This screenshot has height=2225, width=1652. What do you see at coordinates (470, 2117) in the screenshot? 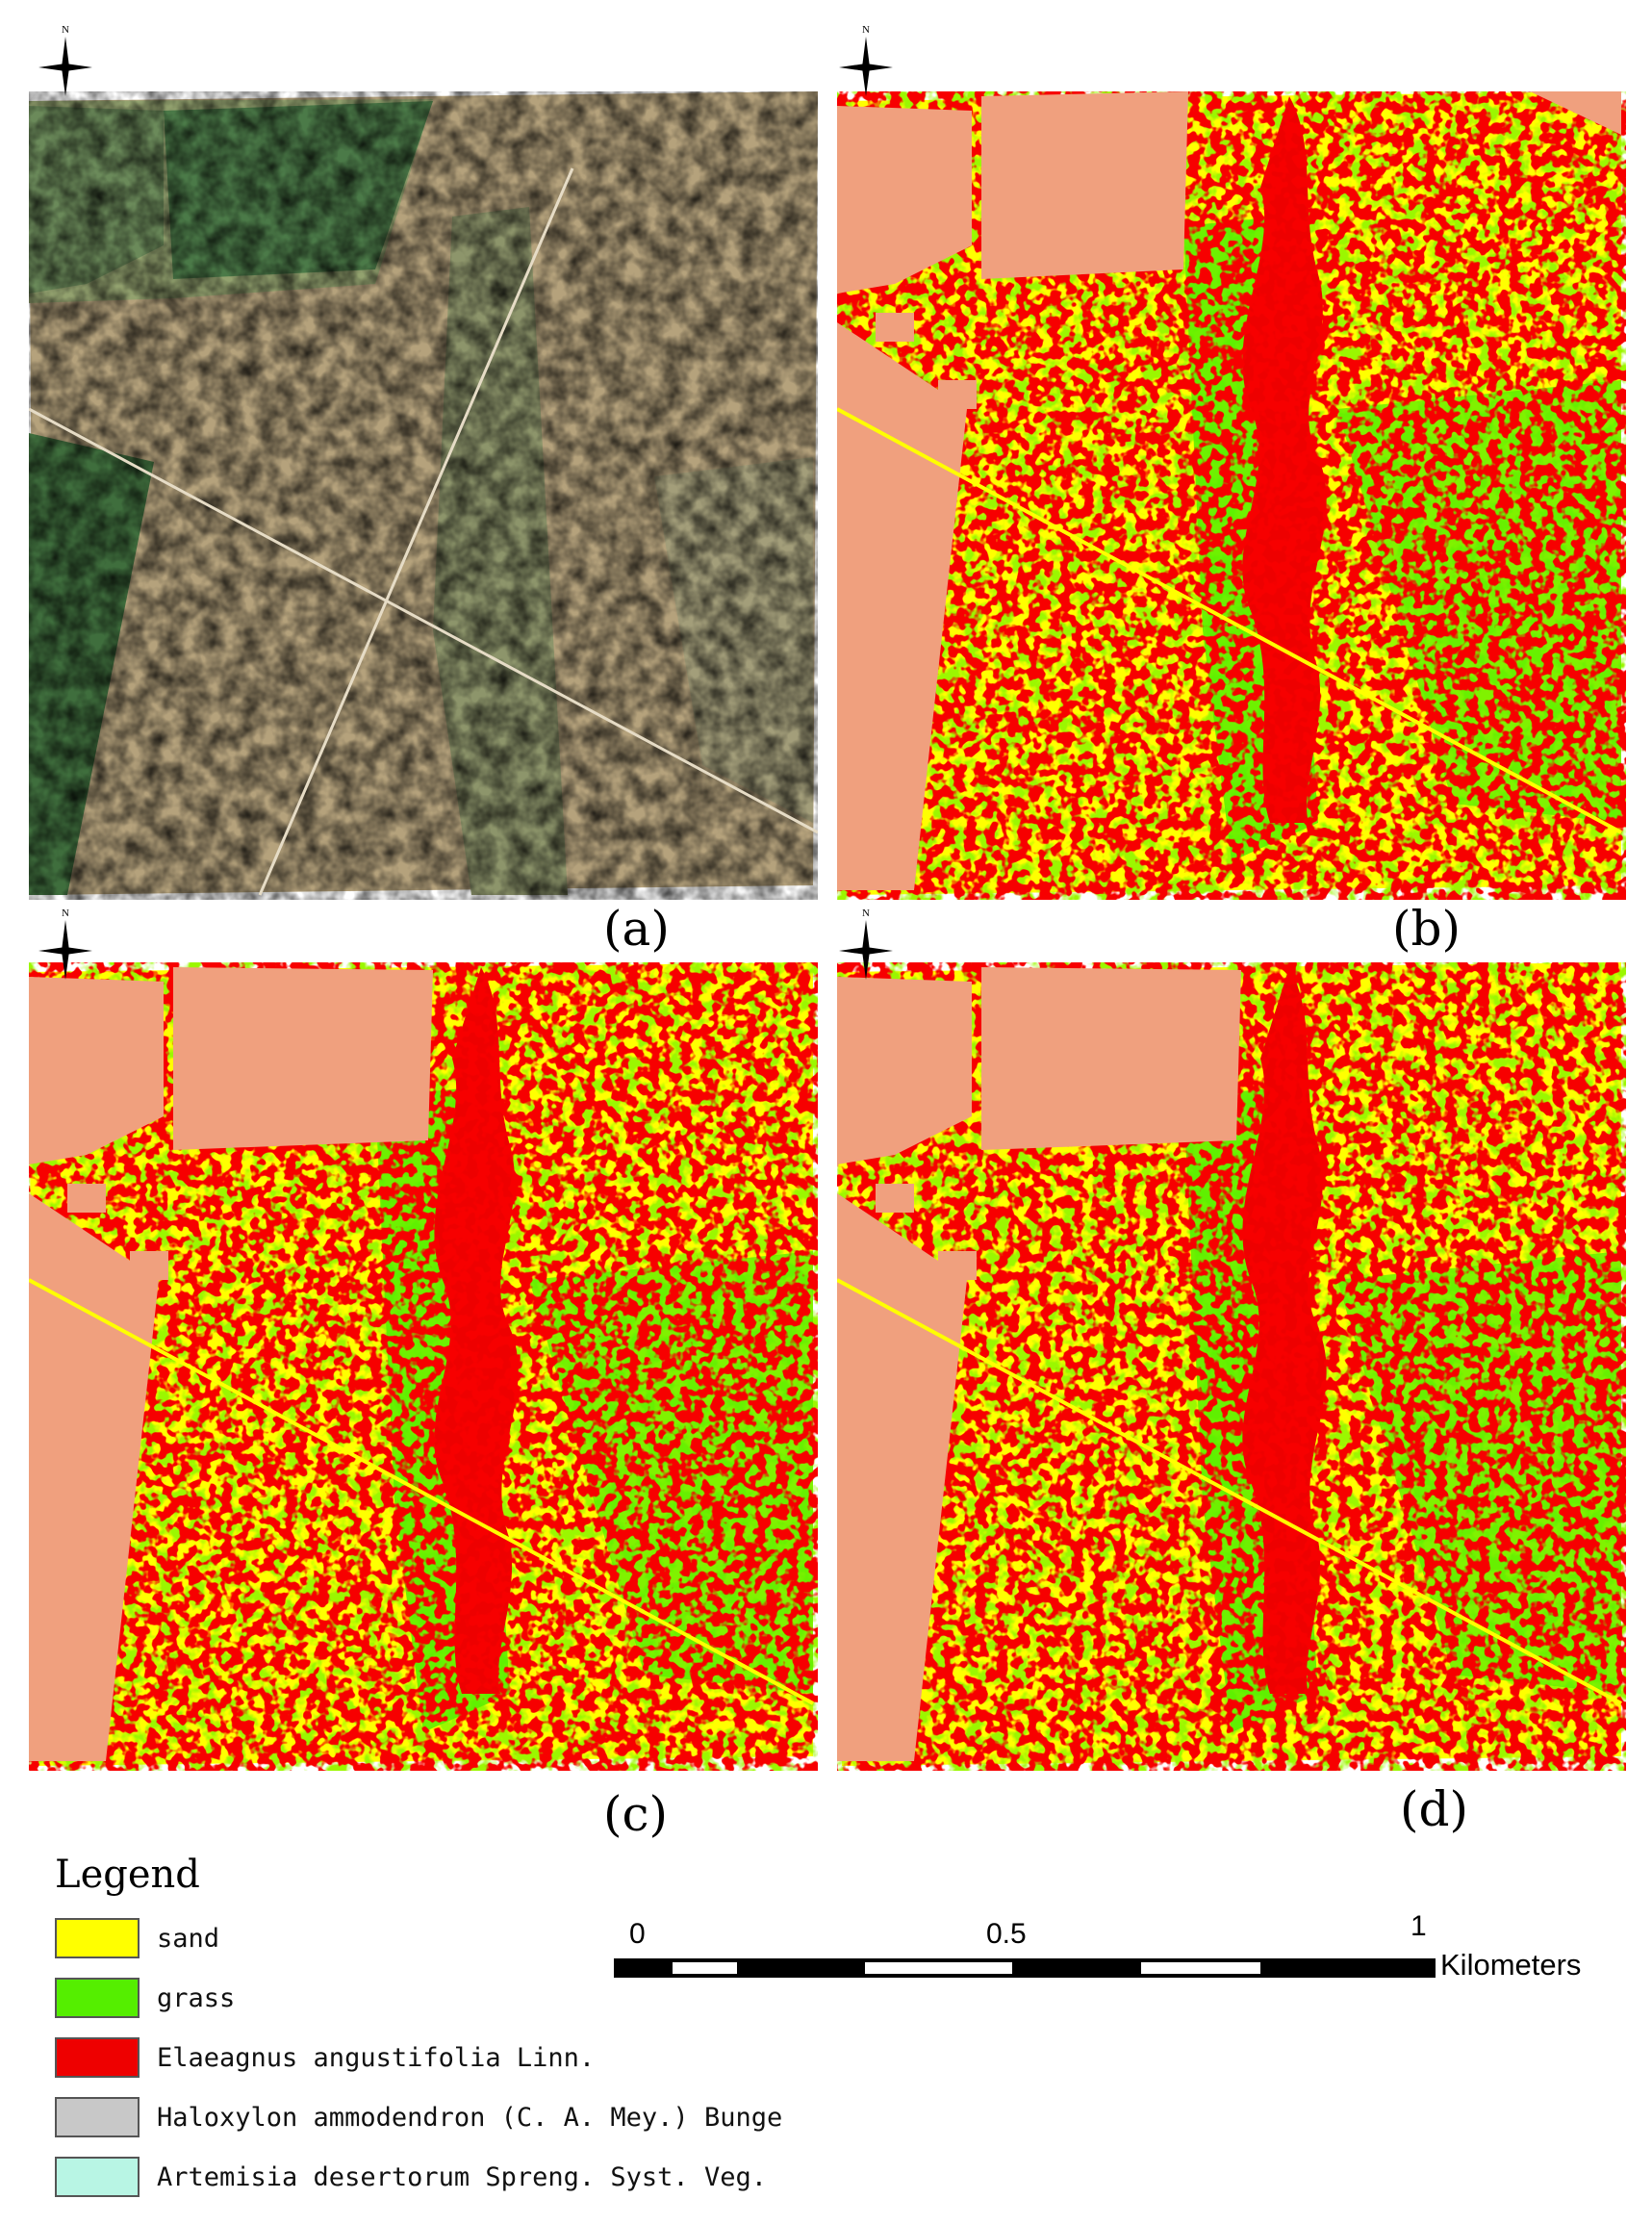
I see `legend-label: Haloxylon ammodendron (C. A. Mey.) Bunge` at bounding box center [470, 2117].